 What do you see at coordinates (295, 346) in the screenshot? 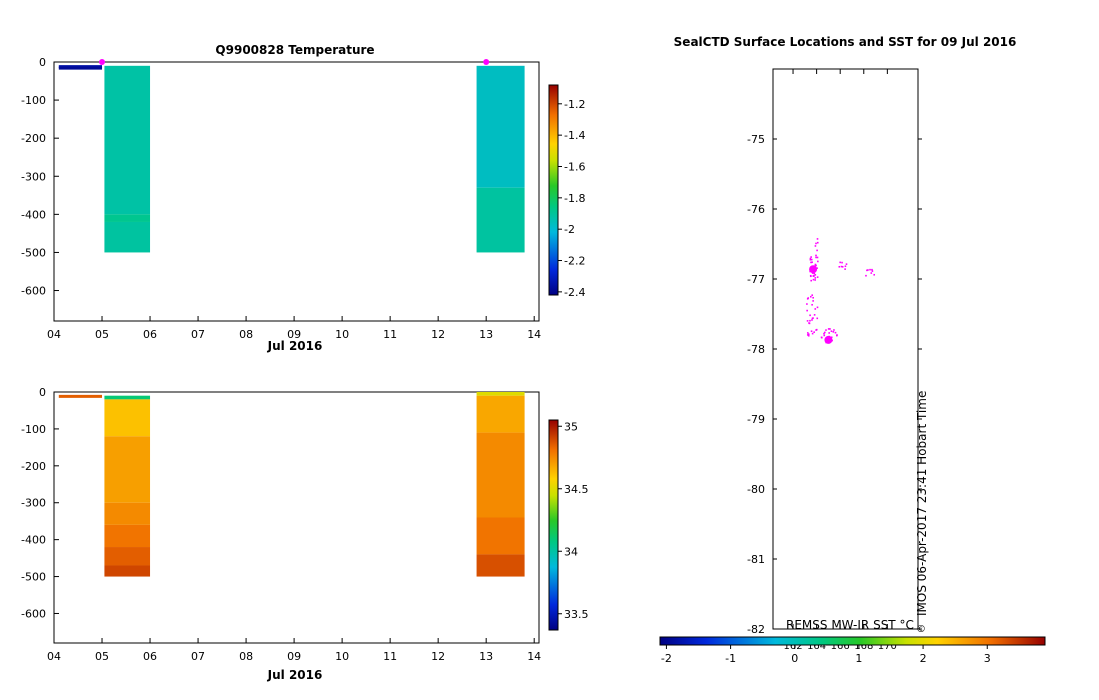
I see `temperature-xlabel: Jul 2016` at bounding box center [295, 346].